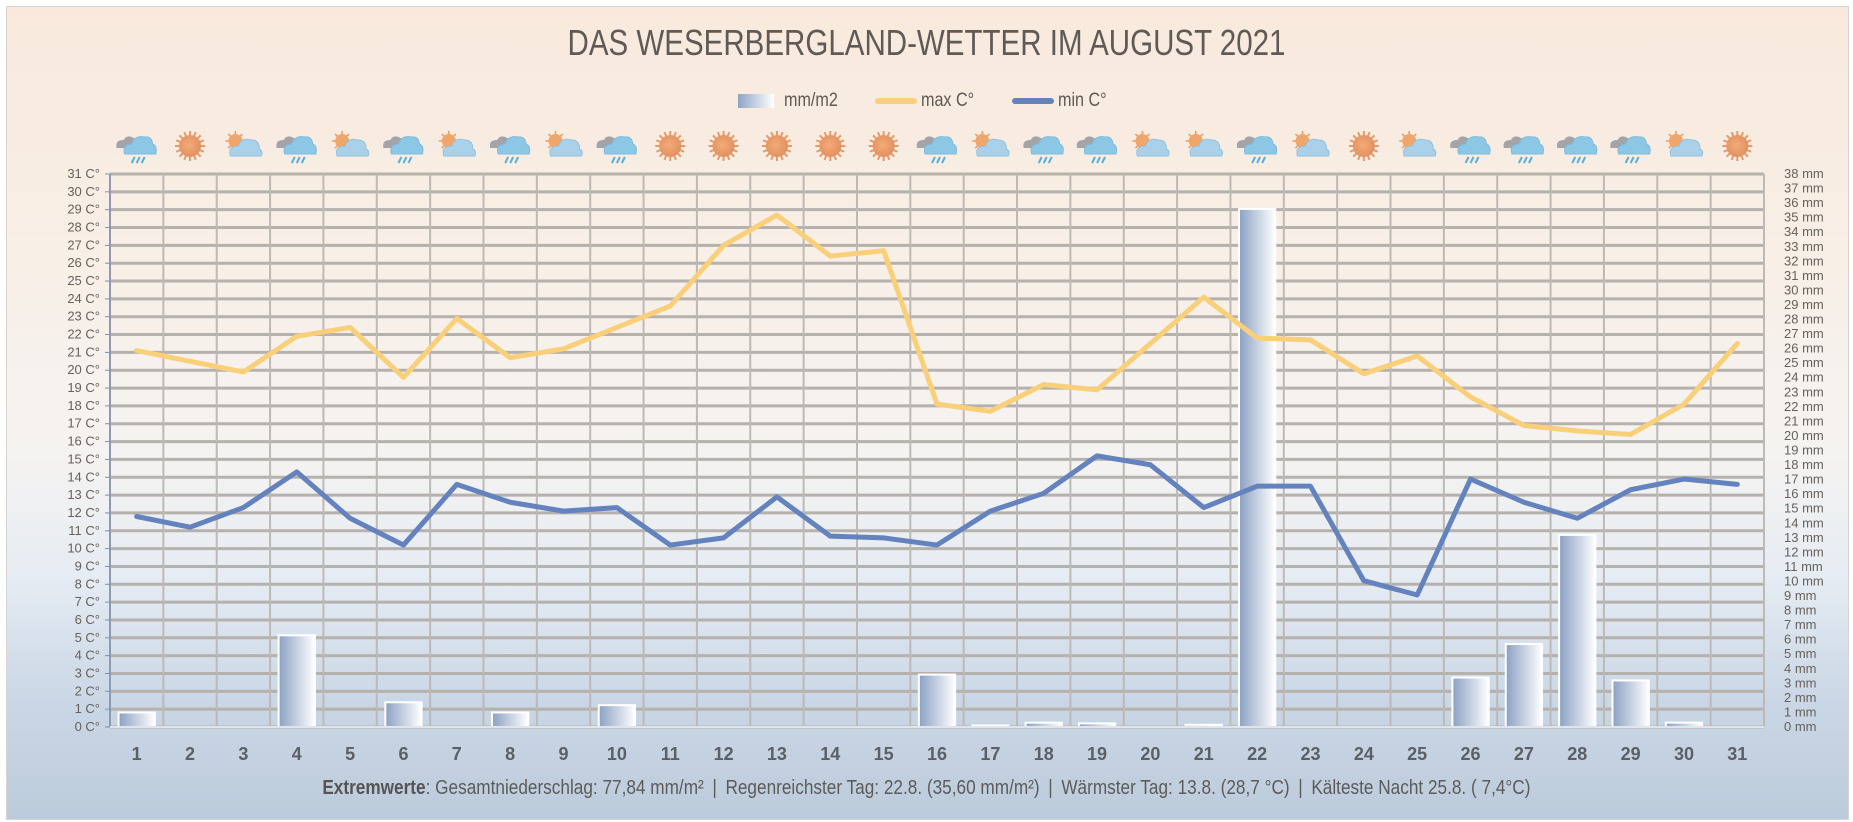 This screenshot has width=1853, height=822. I want to click on legend-label: min C°, so click(1082, 100).